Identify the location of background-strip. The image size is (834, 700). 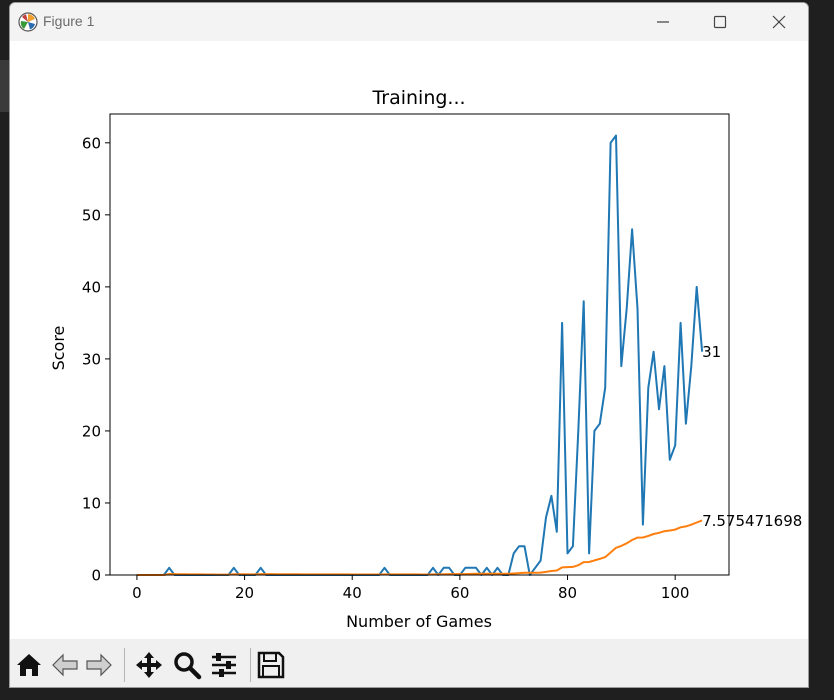
(5, 86).